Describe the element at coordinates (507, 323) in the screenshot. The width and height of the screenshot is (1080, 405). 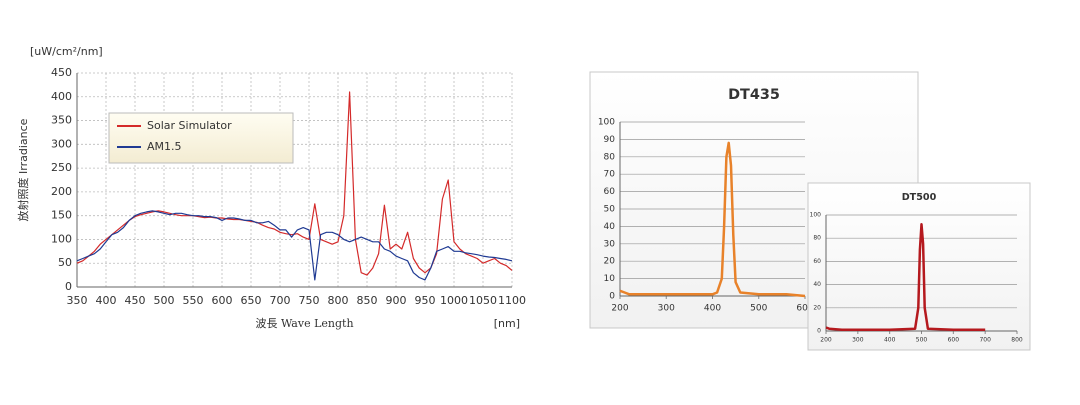
I see `x-unit: [nm]` at that location.